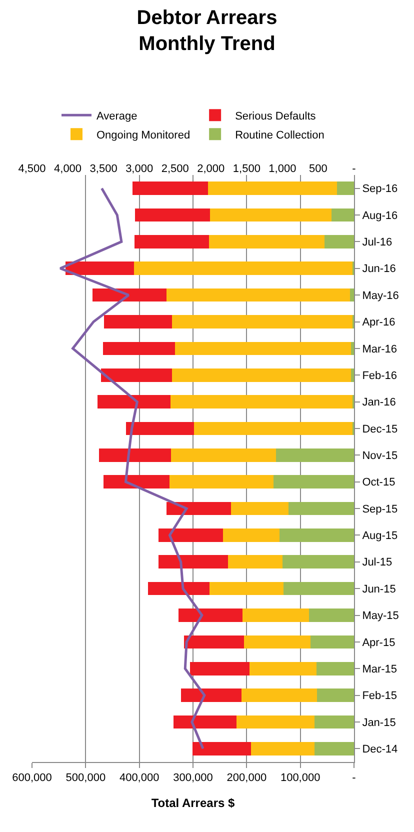 This screenshot has height=832, width=414. What do you see at coordinates (318, 168) in the screenshot?
I see `x2-tick-label: 500` at bounding box center [318, 168].